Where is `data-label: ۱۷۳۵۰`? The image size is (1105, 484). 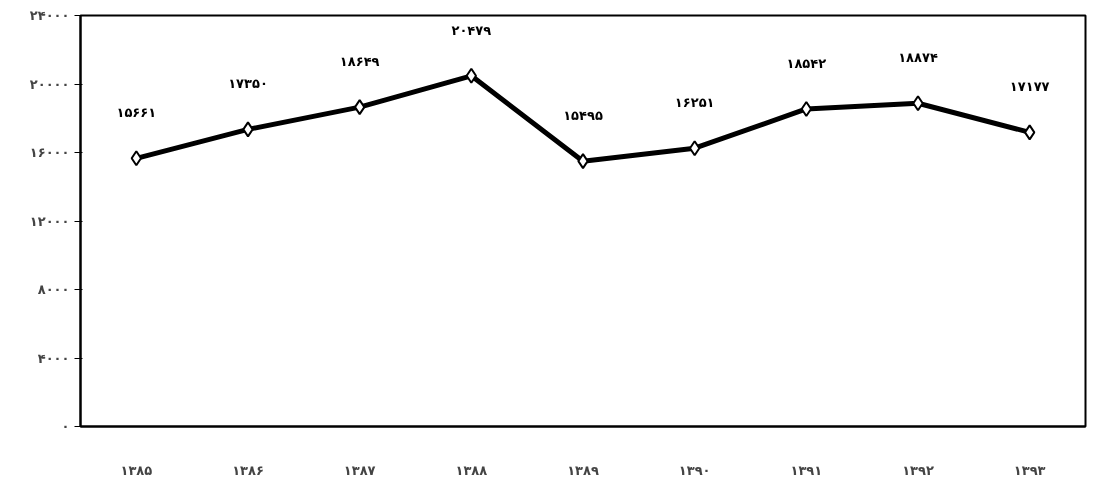 data-label: ۱۷۳۵۰ is located at coordinates (248, 84).